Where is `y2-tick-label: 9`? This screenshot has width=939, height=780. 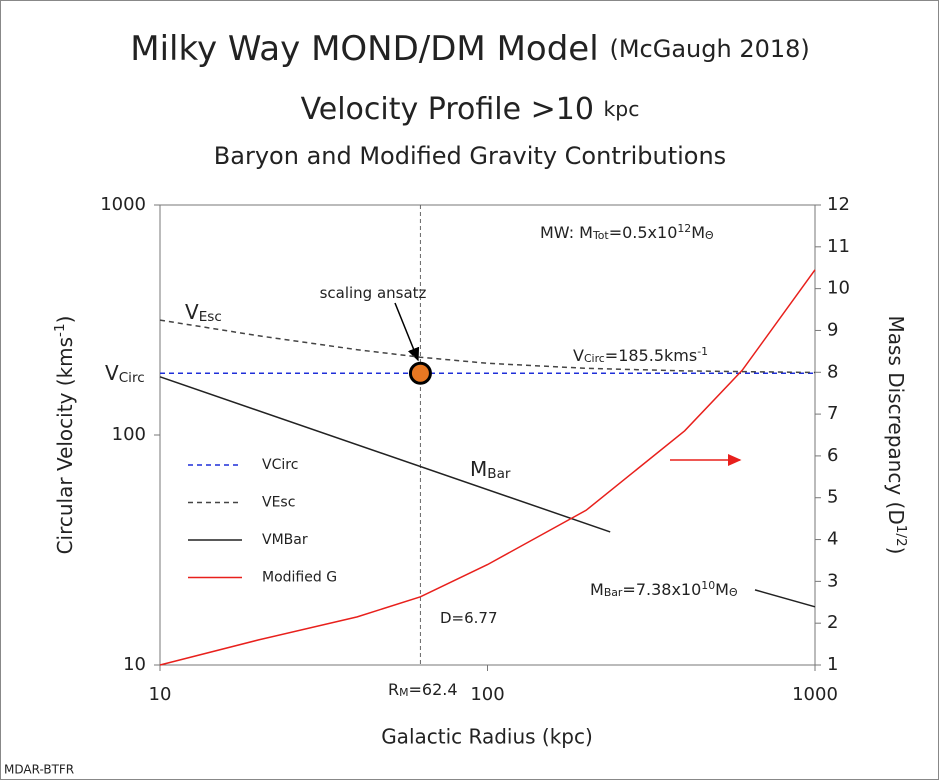
y2-tick-label: 9 is located at coordinates (832, 329).